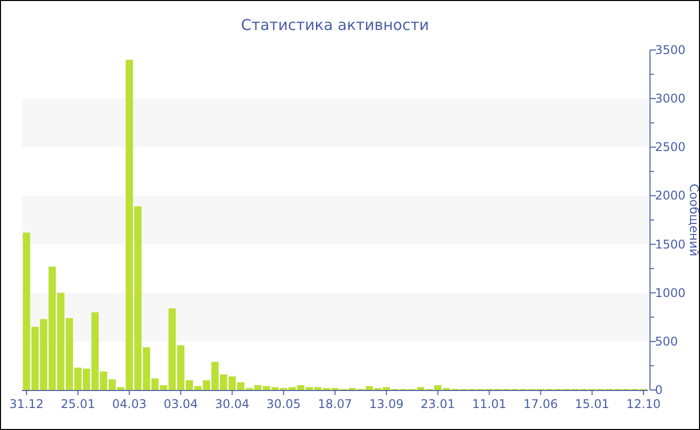 This screenshot has width=700, height=430. Describe the element at coordinates (540, 404) in the screenshot. I see `x-tick-label: 17.06` at that location.